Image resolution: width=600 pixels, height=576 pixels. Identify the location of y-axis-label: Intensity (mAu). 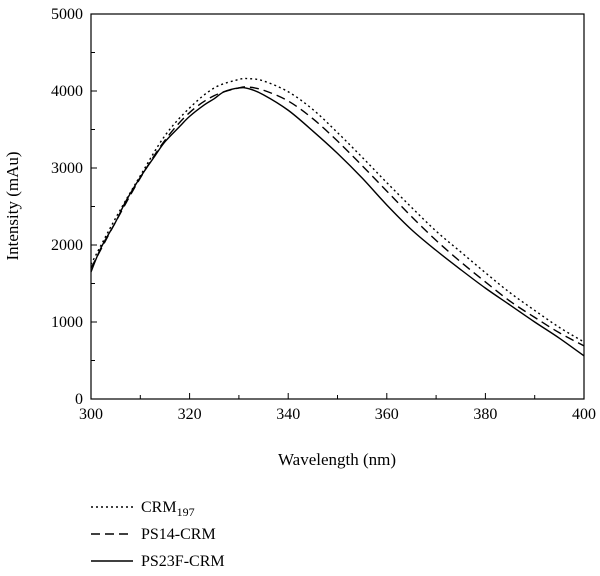
(12, 205).